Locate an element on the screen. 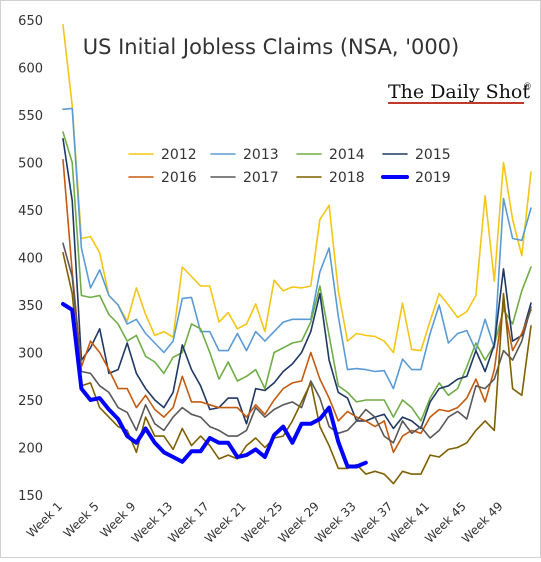 Image resolution: width=541 pixels, height=562 pixels. y-tick-label: 600 is located at coordinates (30, 69).